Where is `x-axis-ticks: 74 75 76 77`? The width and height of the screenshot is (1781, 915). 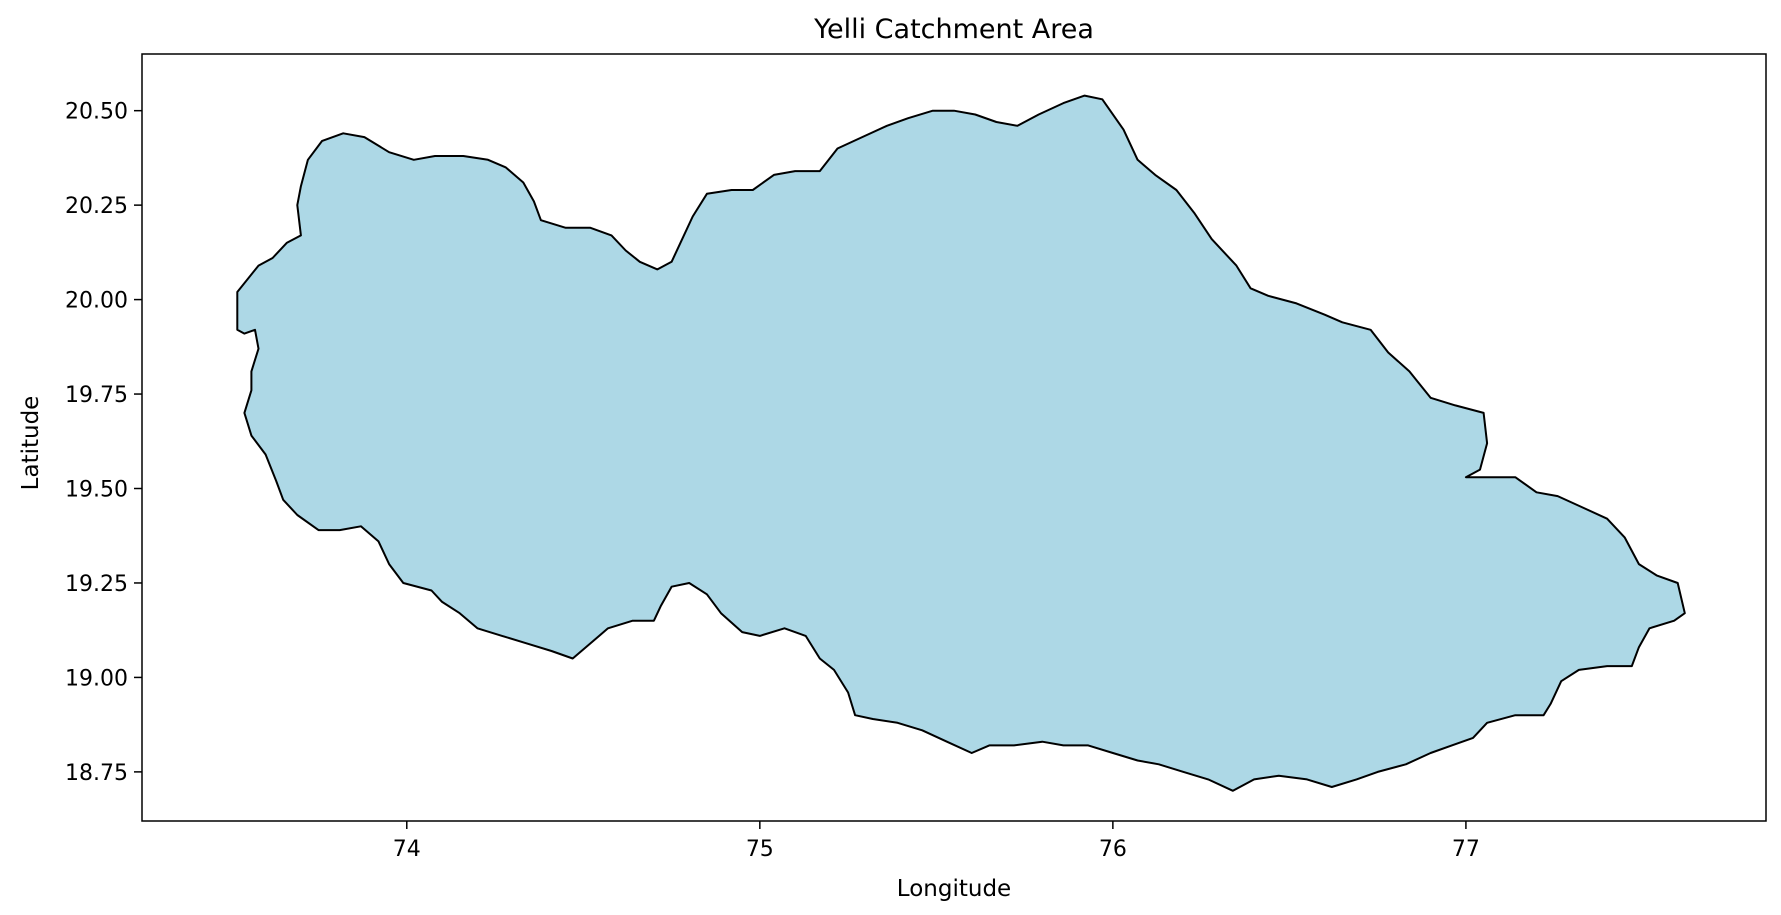
x-axis-ticks: 74 75 76 77 is located at coordinates (936, 841).